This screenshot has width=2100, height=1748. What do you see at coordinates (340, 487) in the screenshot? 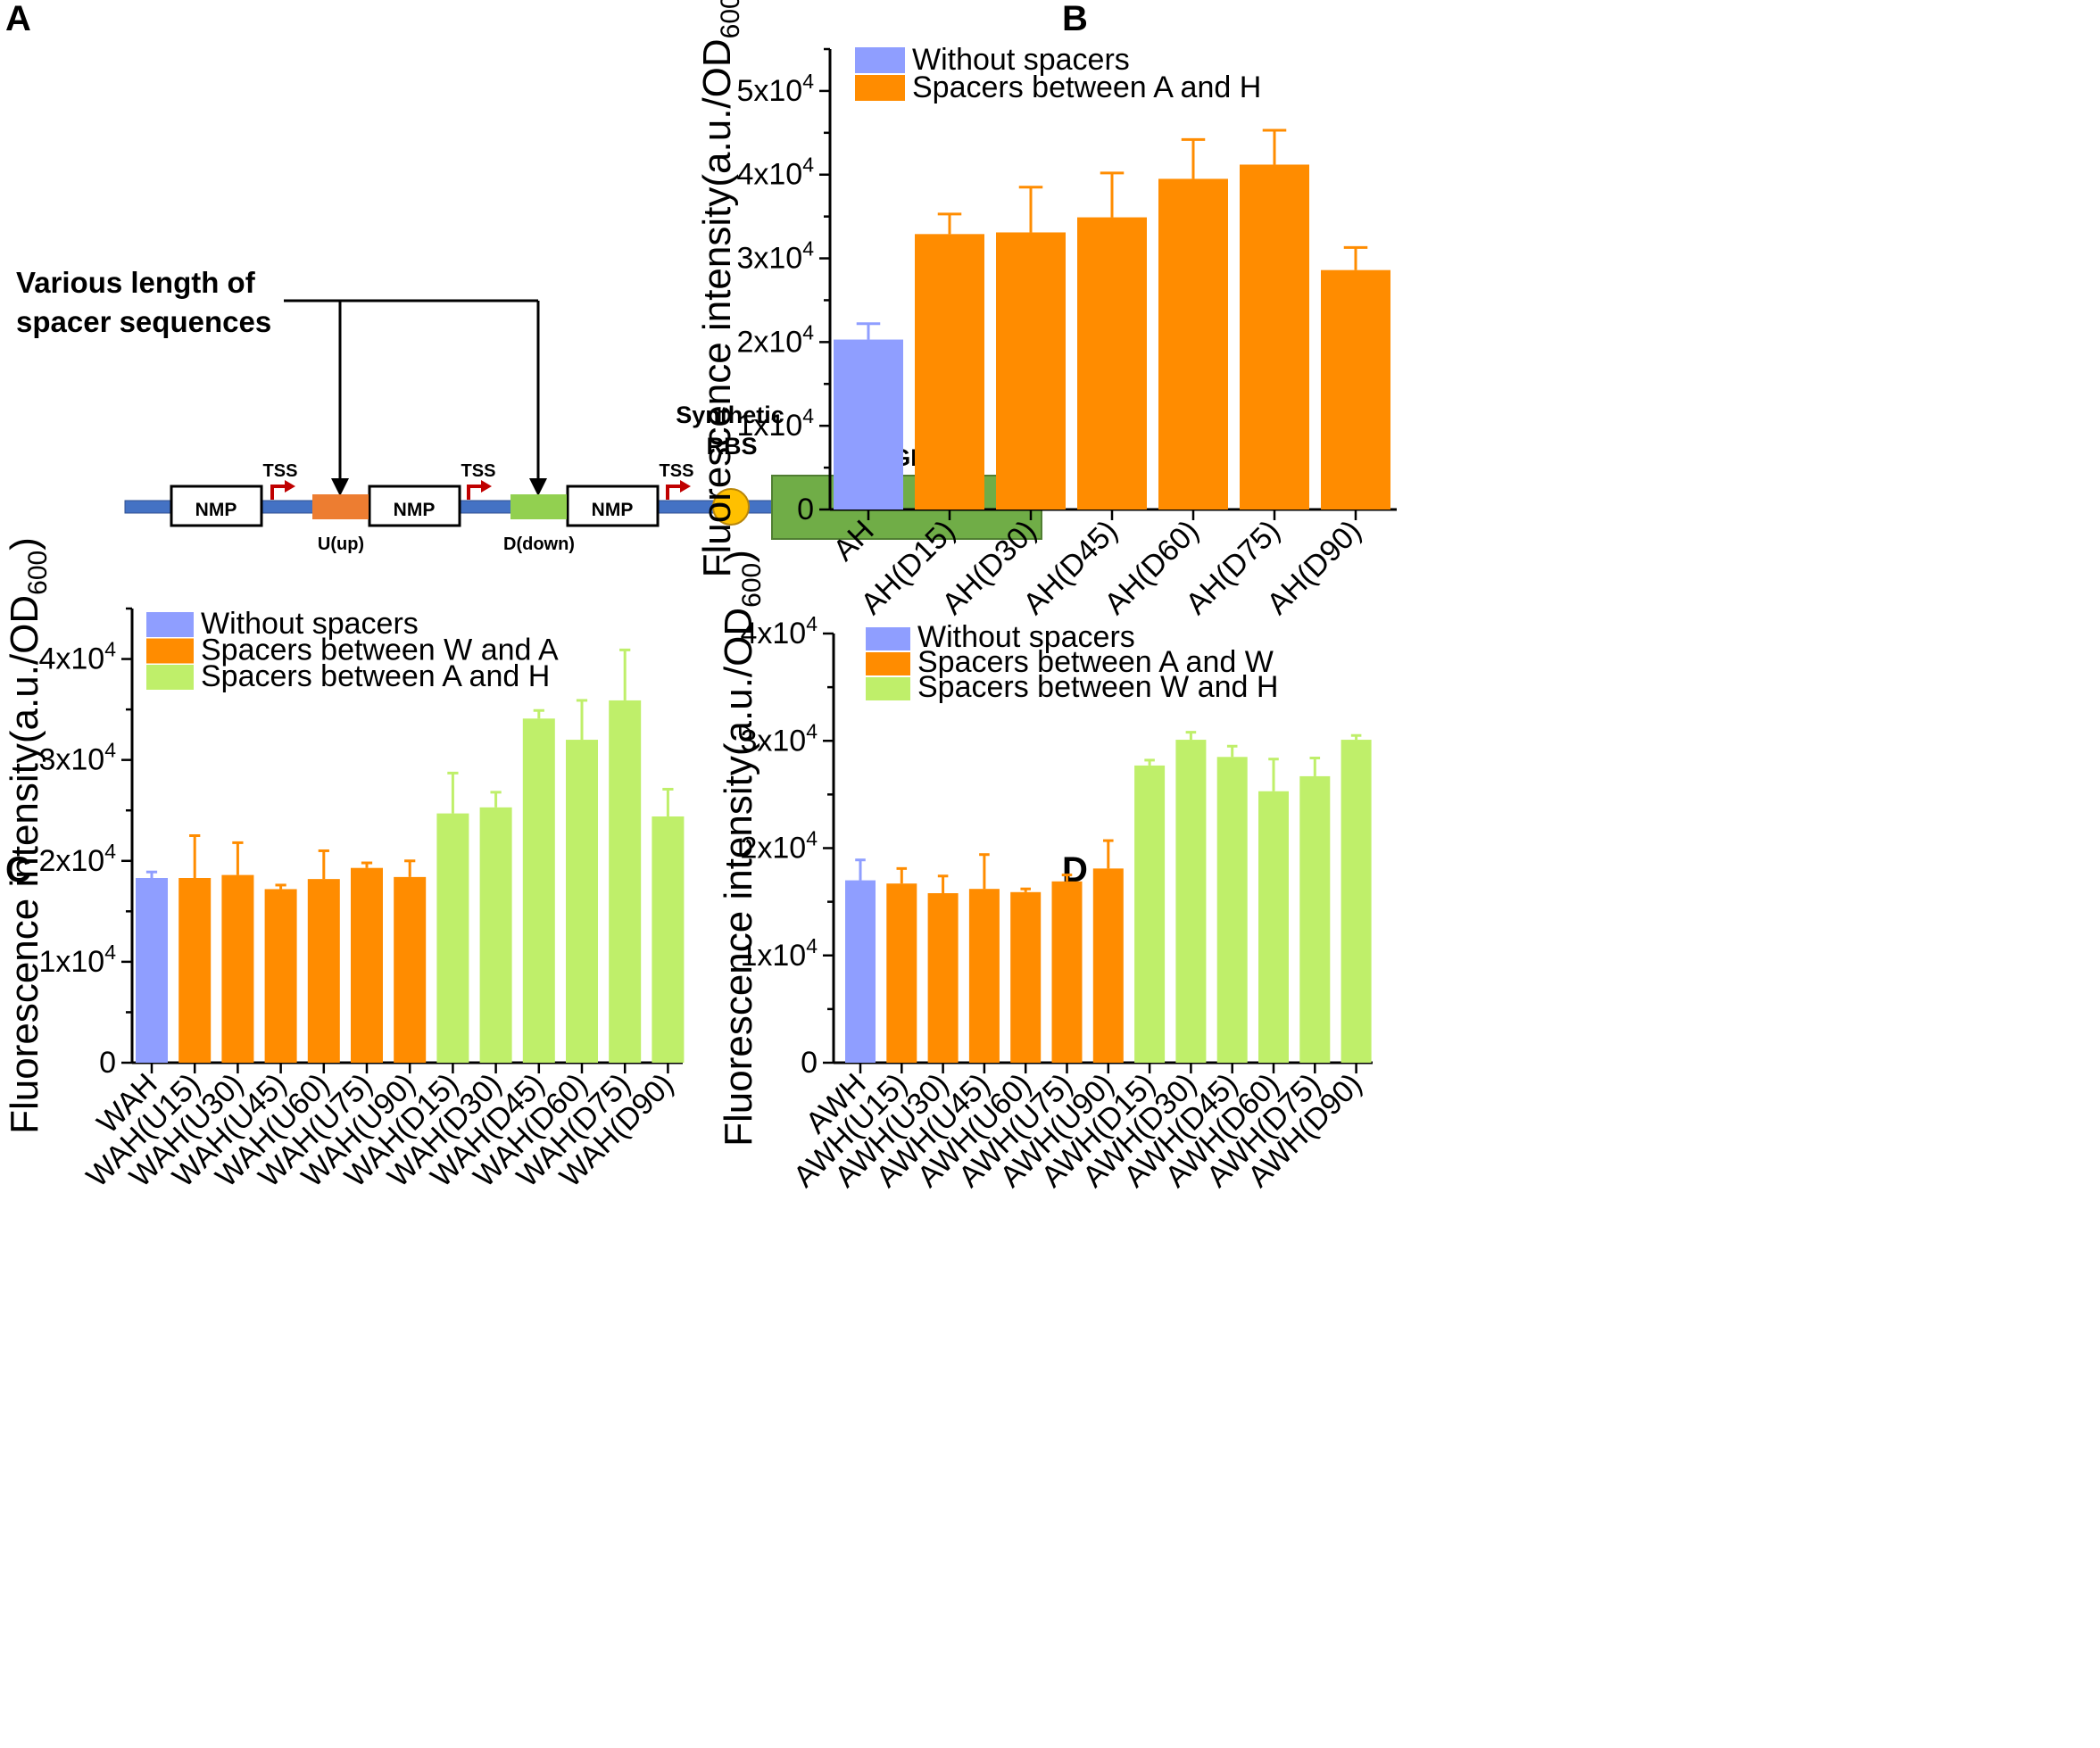
I see `arrow-up-spacer-head` at bounding box center [340, 487].